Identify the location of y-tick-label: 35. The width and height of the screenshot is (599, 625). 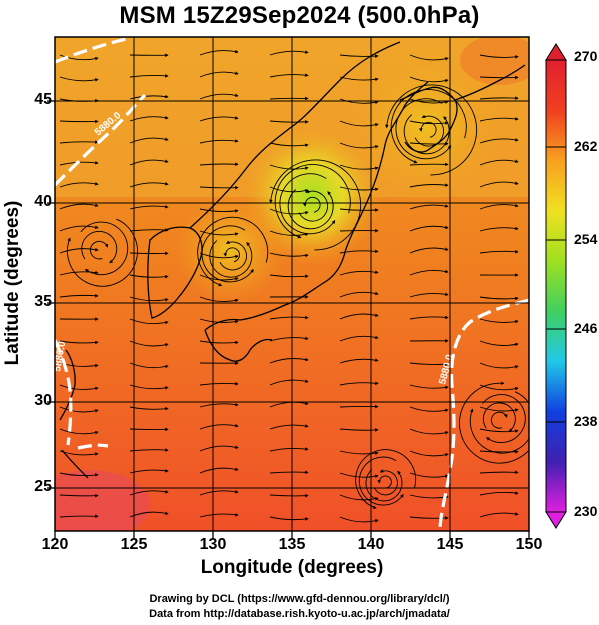
(43, 301).